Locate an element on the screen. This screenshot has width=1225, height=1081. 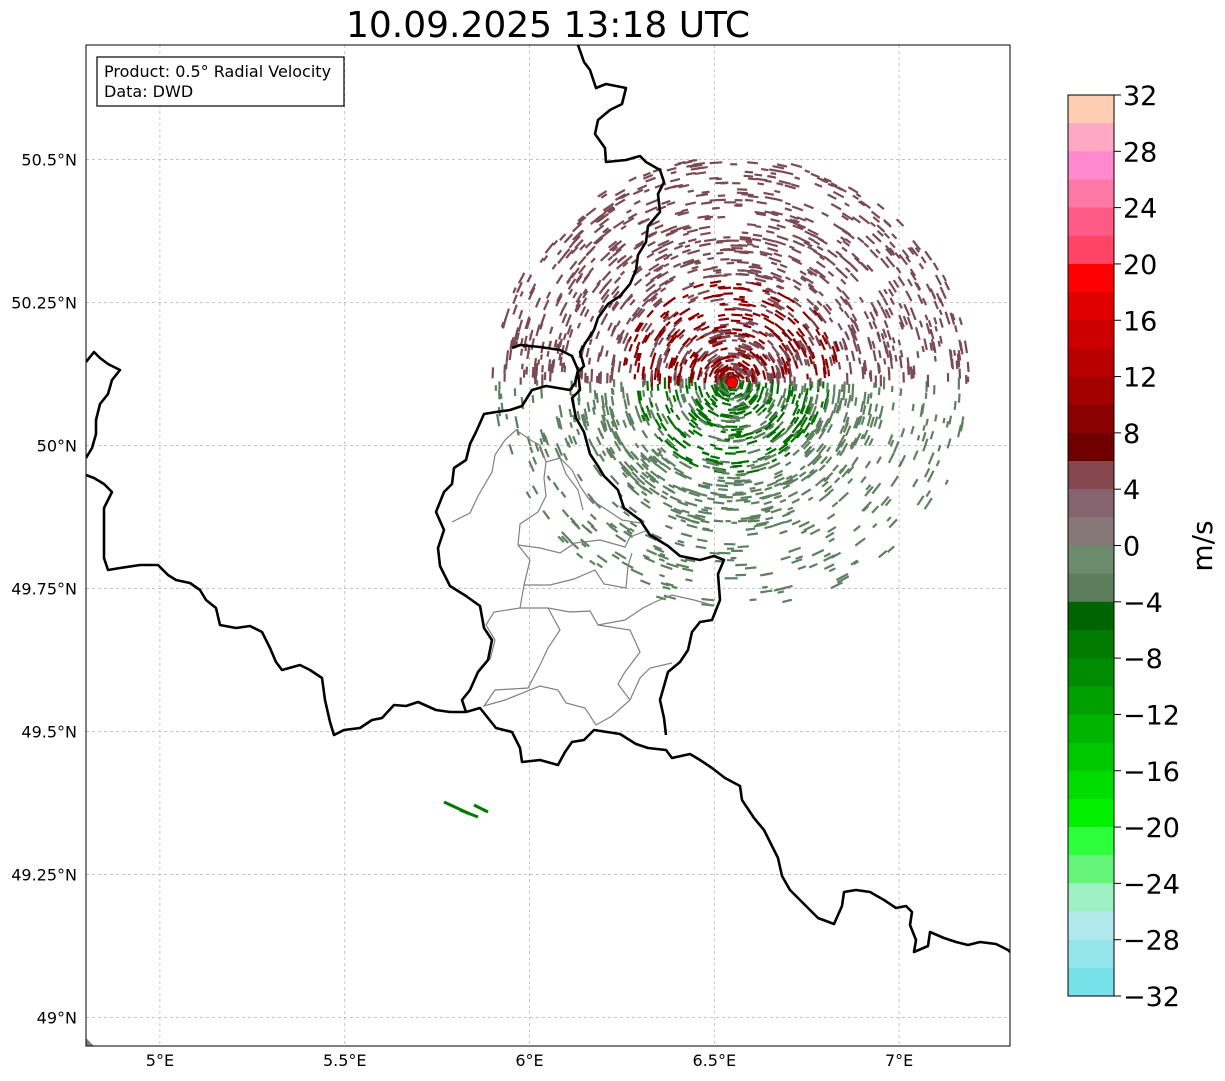
lon-tick-label: 5°E is located at coordinates (160, 1060).